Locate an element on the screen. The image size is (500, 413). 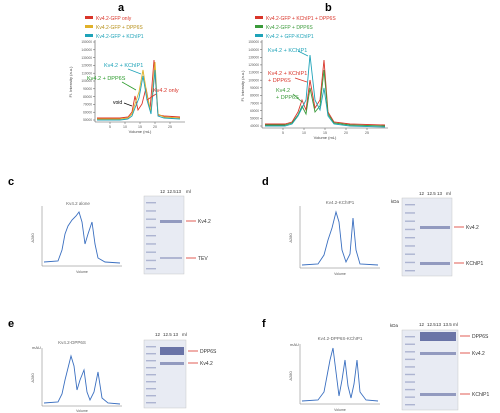
panel-letter-b: b is located at coordinates (328, 8).